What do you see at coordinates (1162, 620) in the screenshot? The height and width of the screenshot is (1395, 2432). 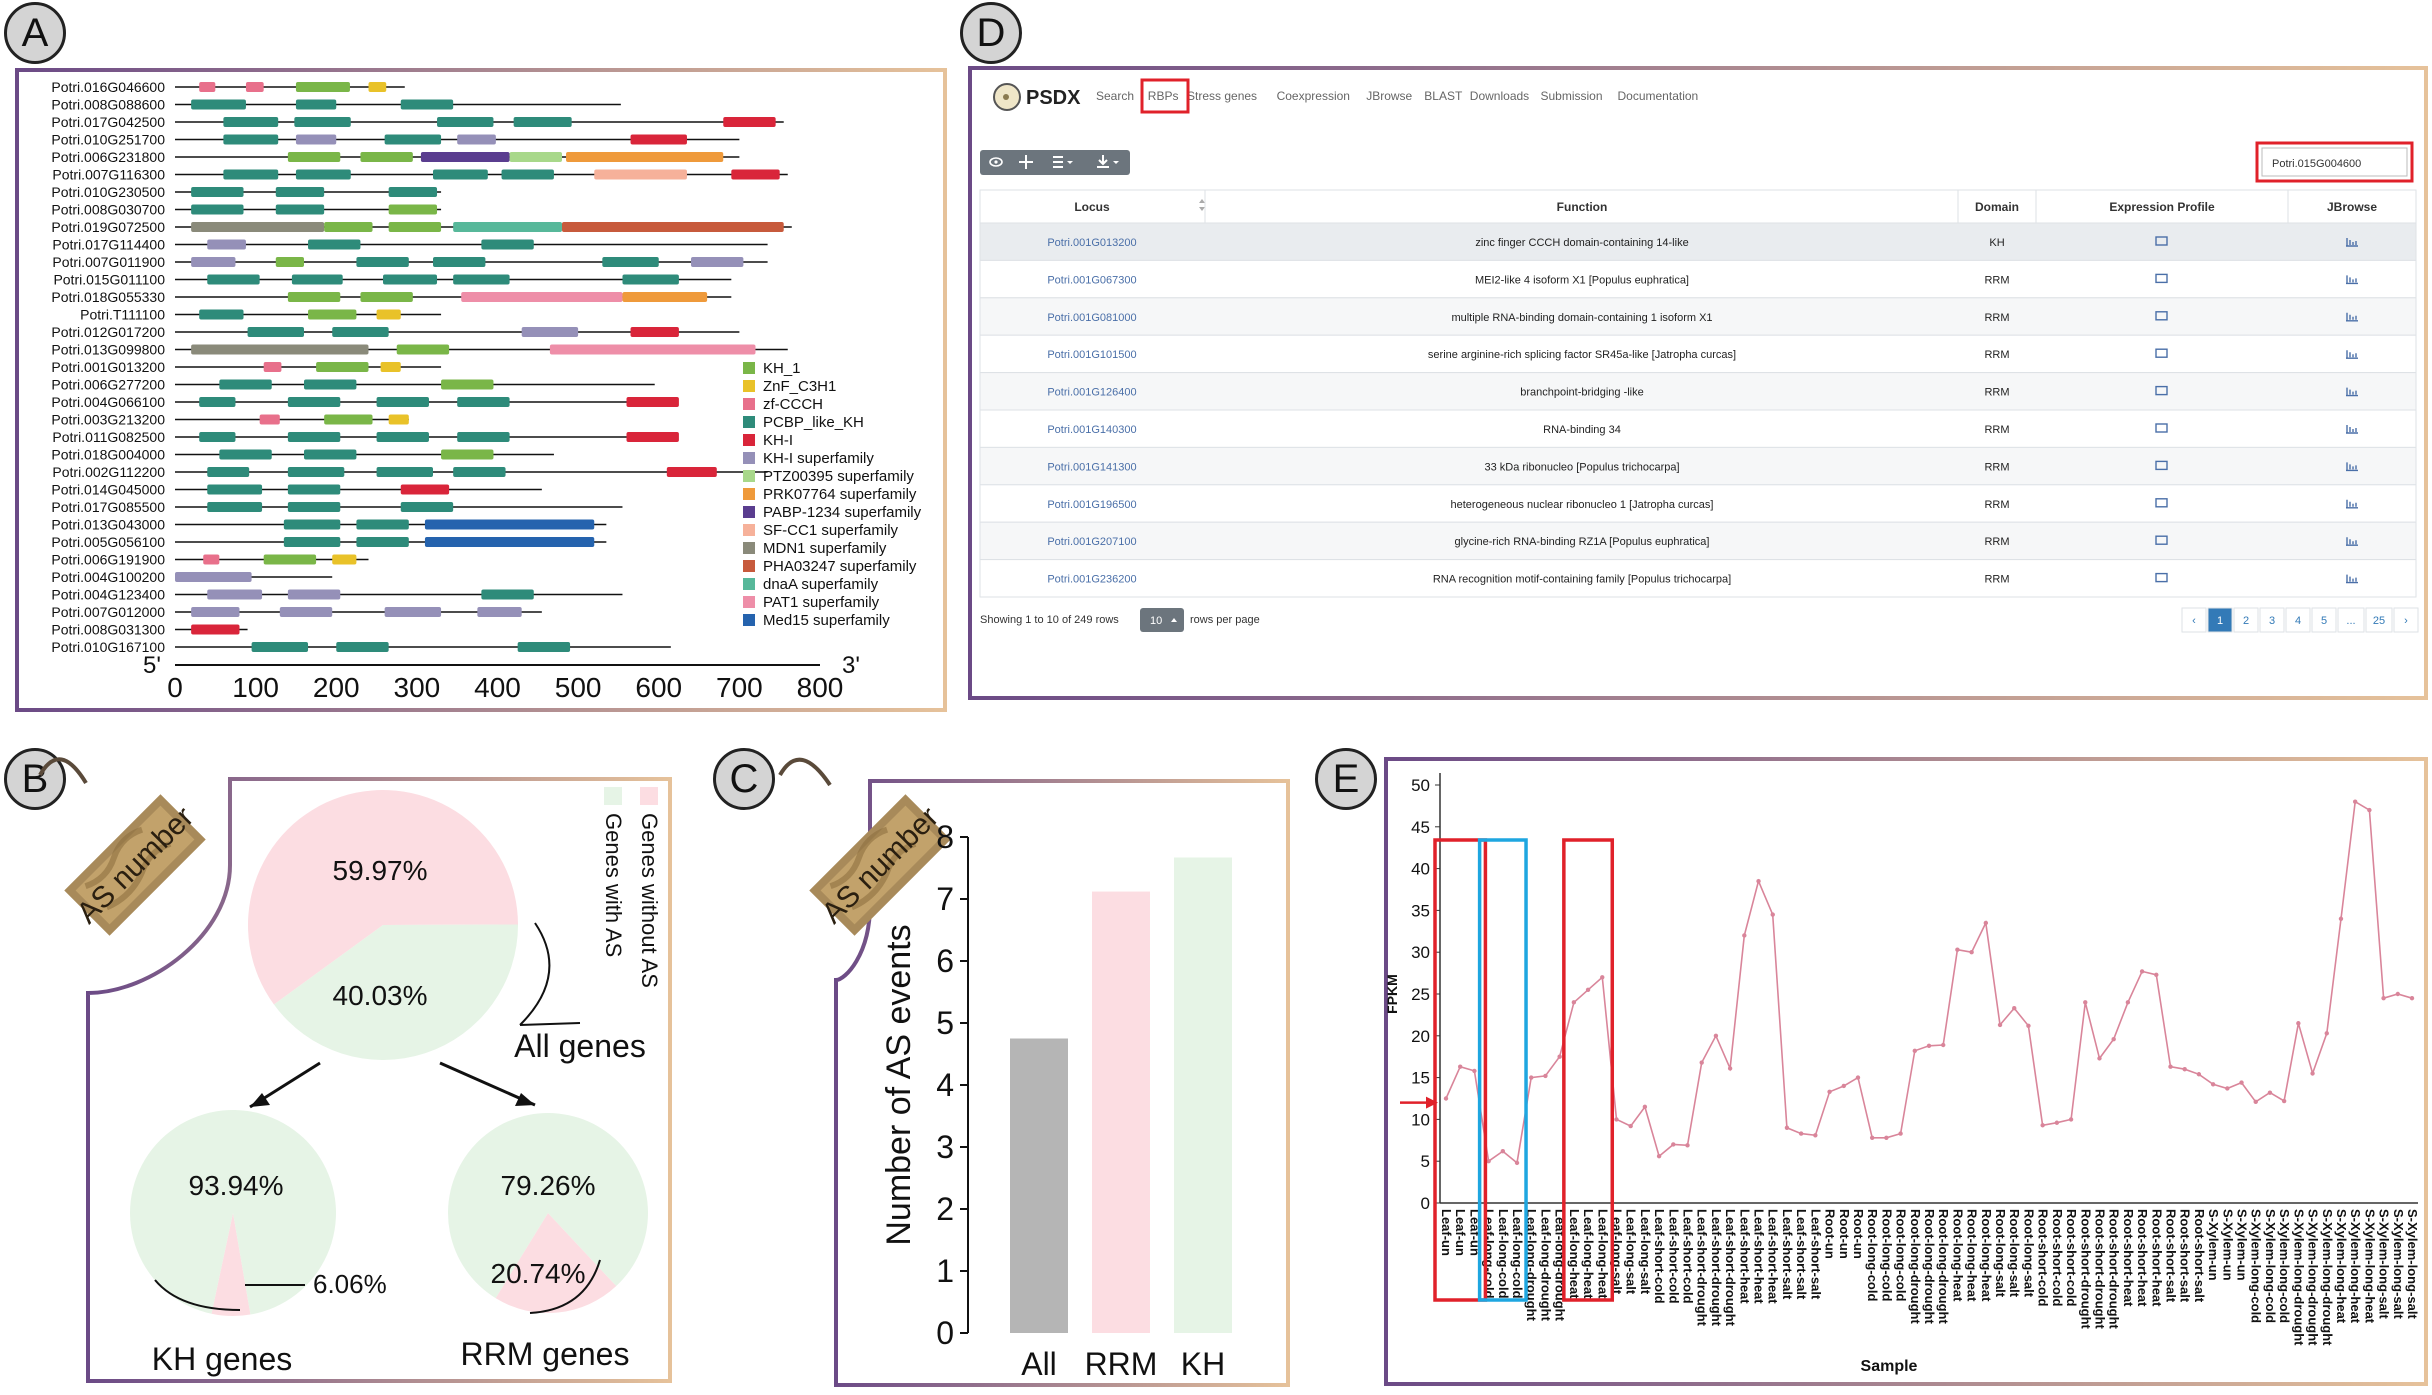 I see `rows-per-page-select` at bounding box center [1162, 620].